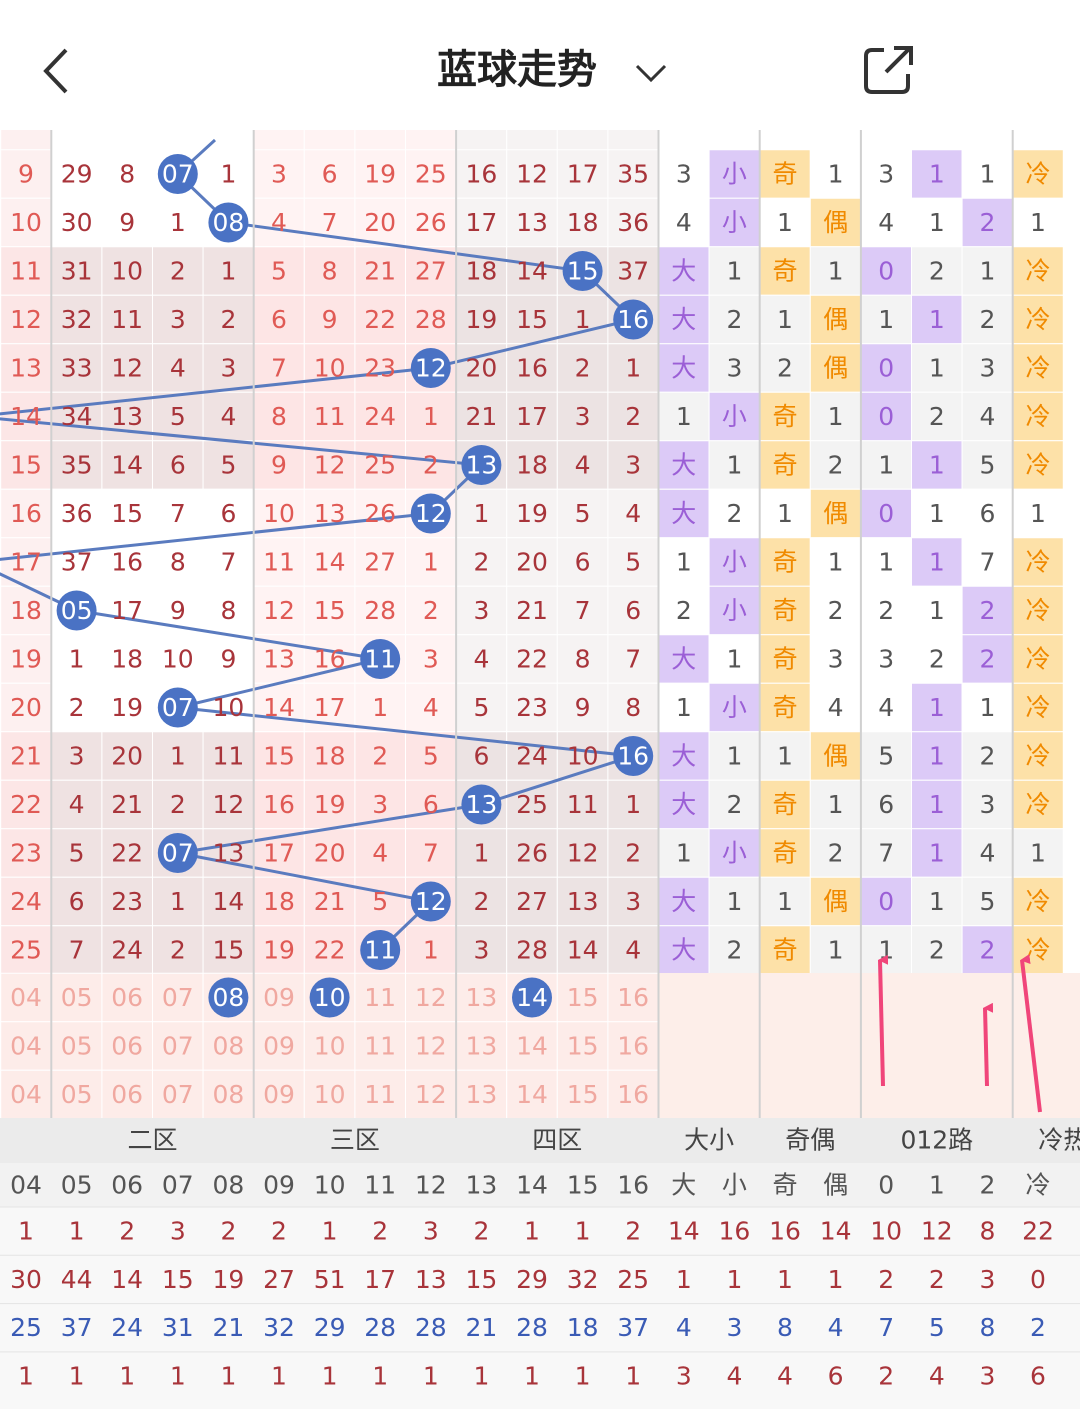 The image size is (1080, 1413). Describe the element at coordinates (583, 853) in the screenshot. I see `omission-value: 12` at that location.